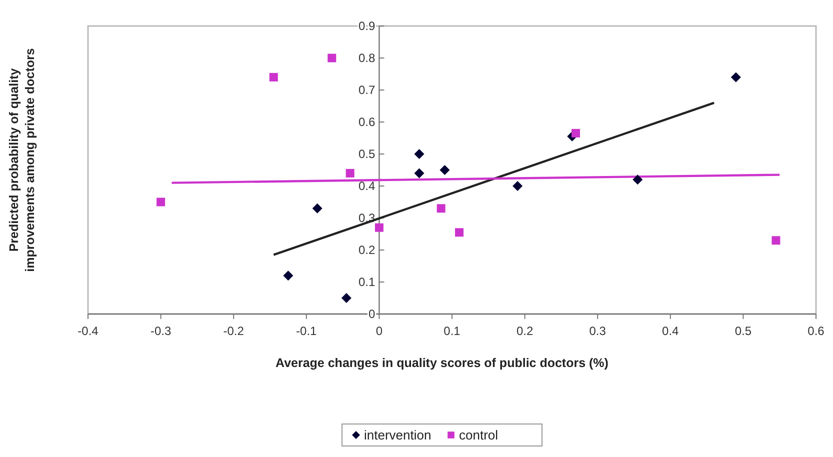 This screenshot has height=457, width=833. Describe the element at coordinates (367, 122) in the screenshot. I see `y-tick-label: 0.6` at that location.